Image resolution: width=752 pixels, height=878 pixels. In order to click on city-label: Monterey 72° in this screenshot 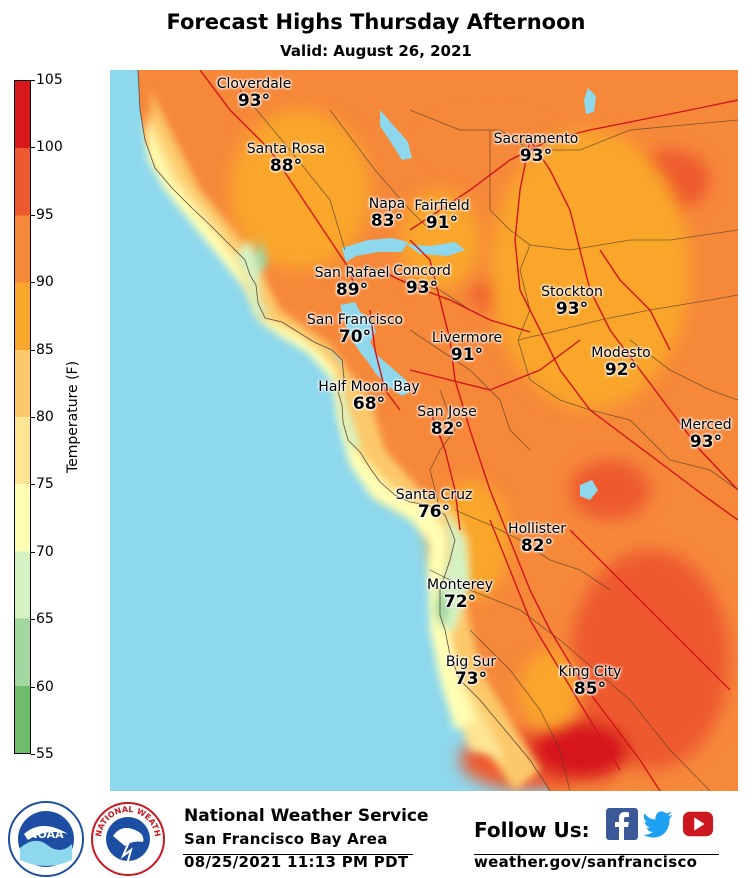, I will do `click(460, 594)`.